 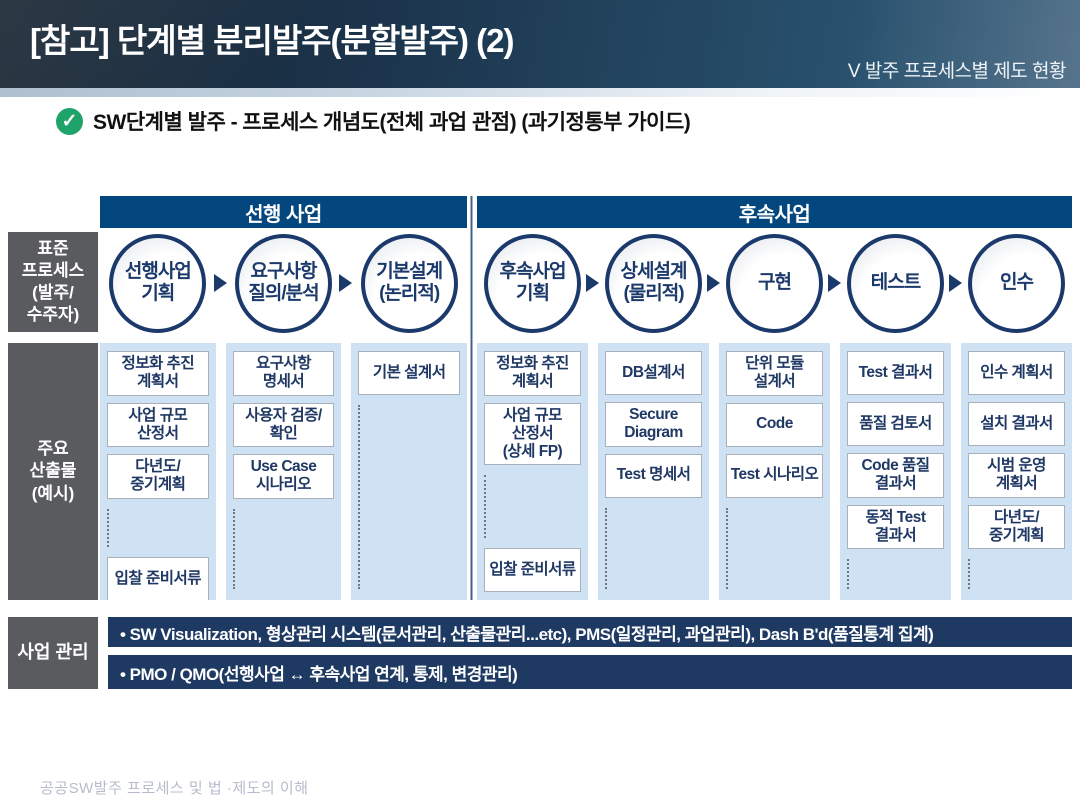 What do you see at coordinates (283, 476) in the screenshot?
I see `output-box: Use Case 시나리오` at bounding box center [283, 476].